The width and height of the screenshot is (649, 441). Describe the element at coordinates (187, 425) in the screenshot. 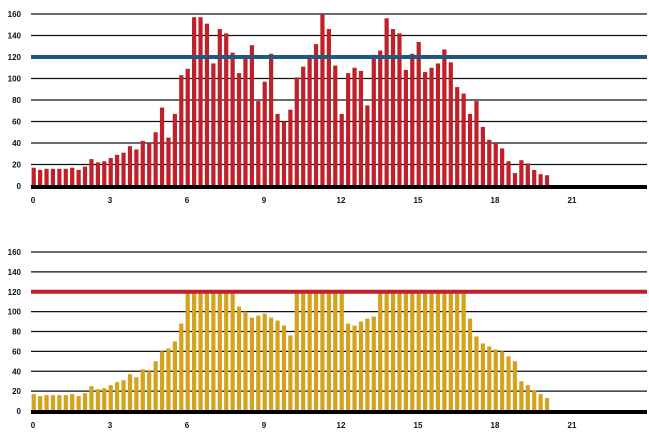

I see `x-tick-label: 6` at that location.